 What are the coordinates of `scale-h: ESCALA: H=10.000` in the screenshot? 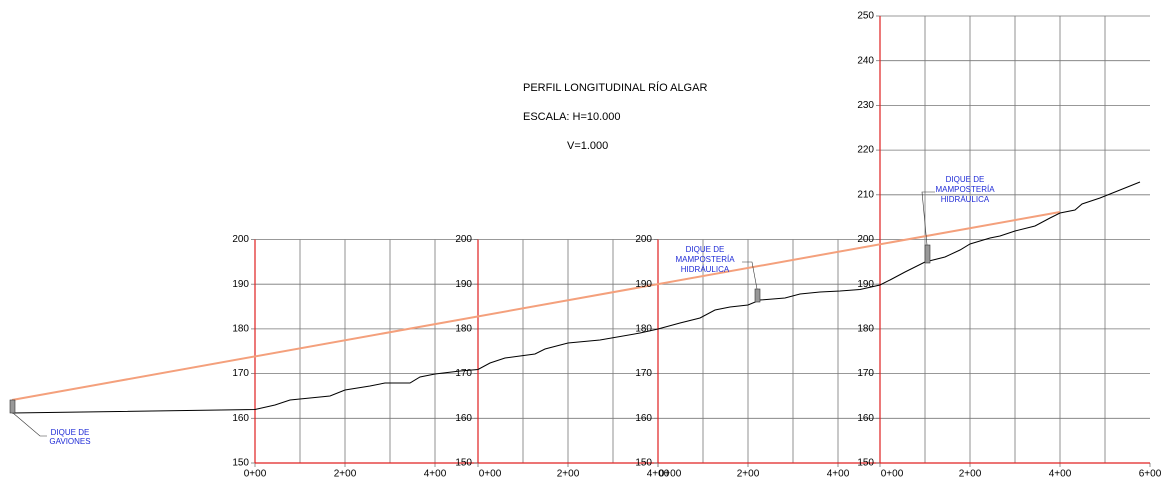 It's located at (572, 117).